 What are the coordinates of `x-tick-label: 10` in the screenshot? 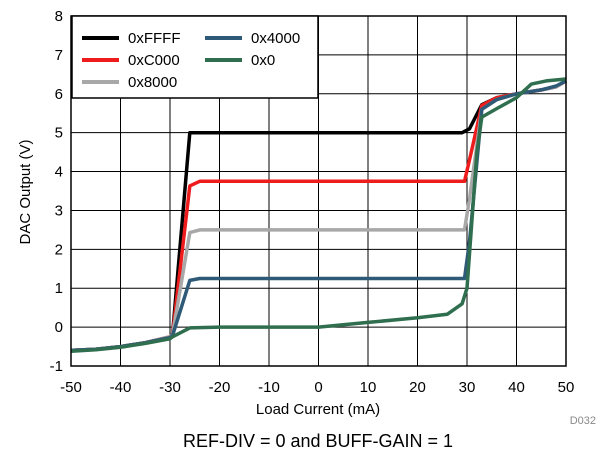 It's located at (368, 387).